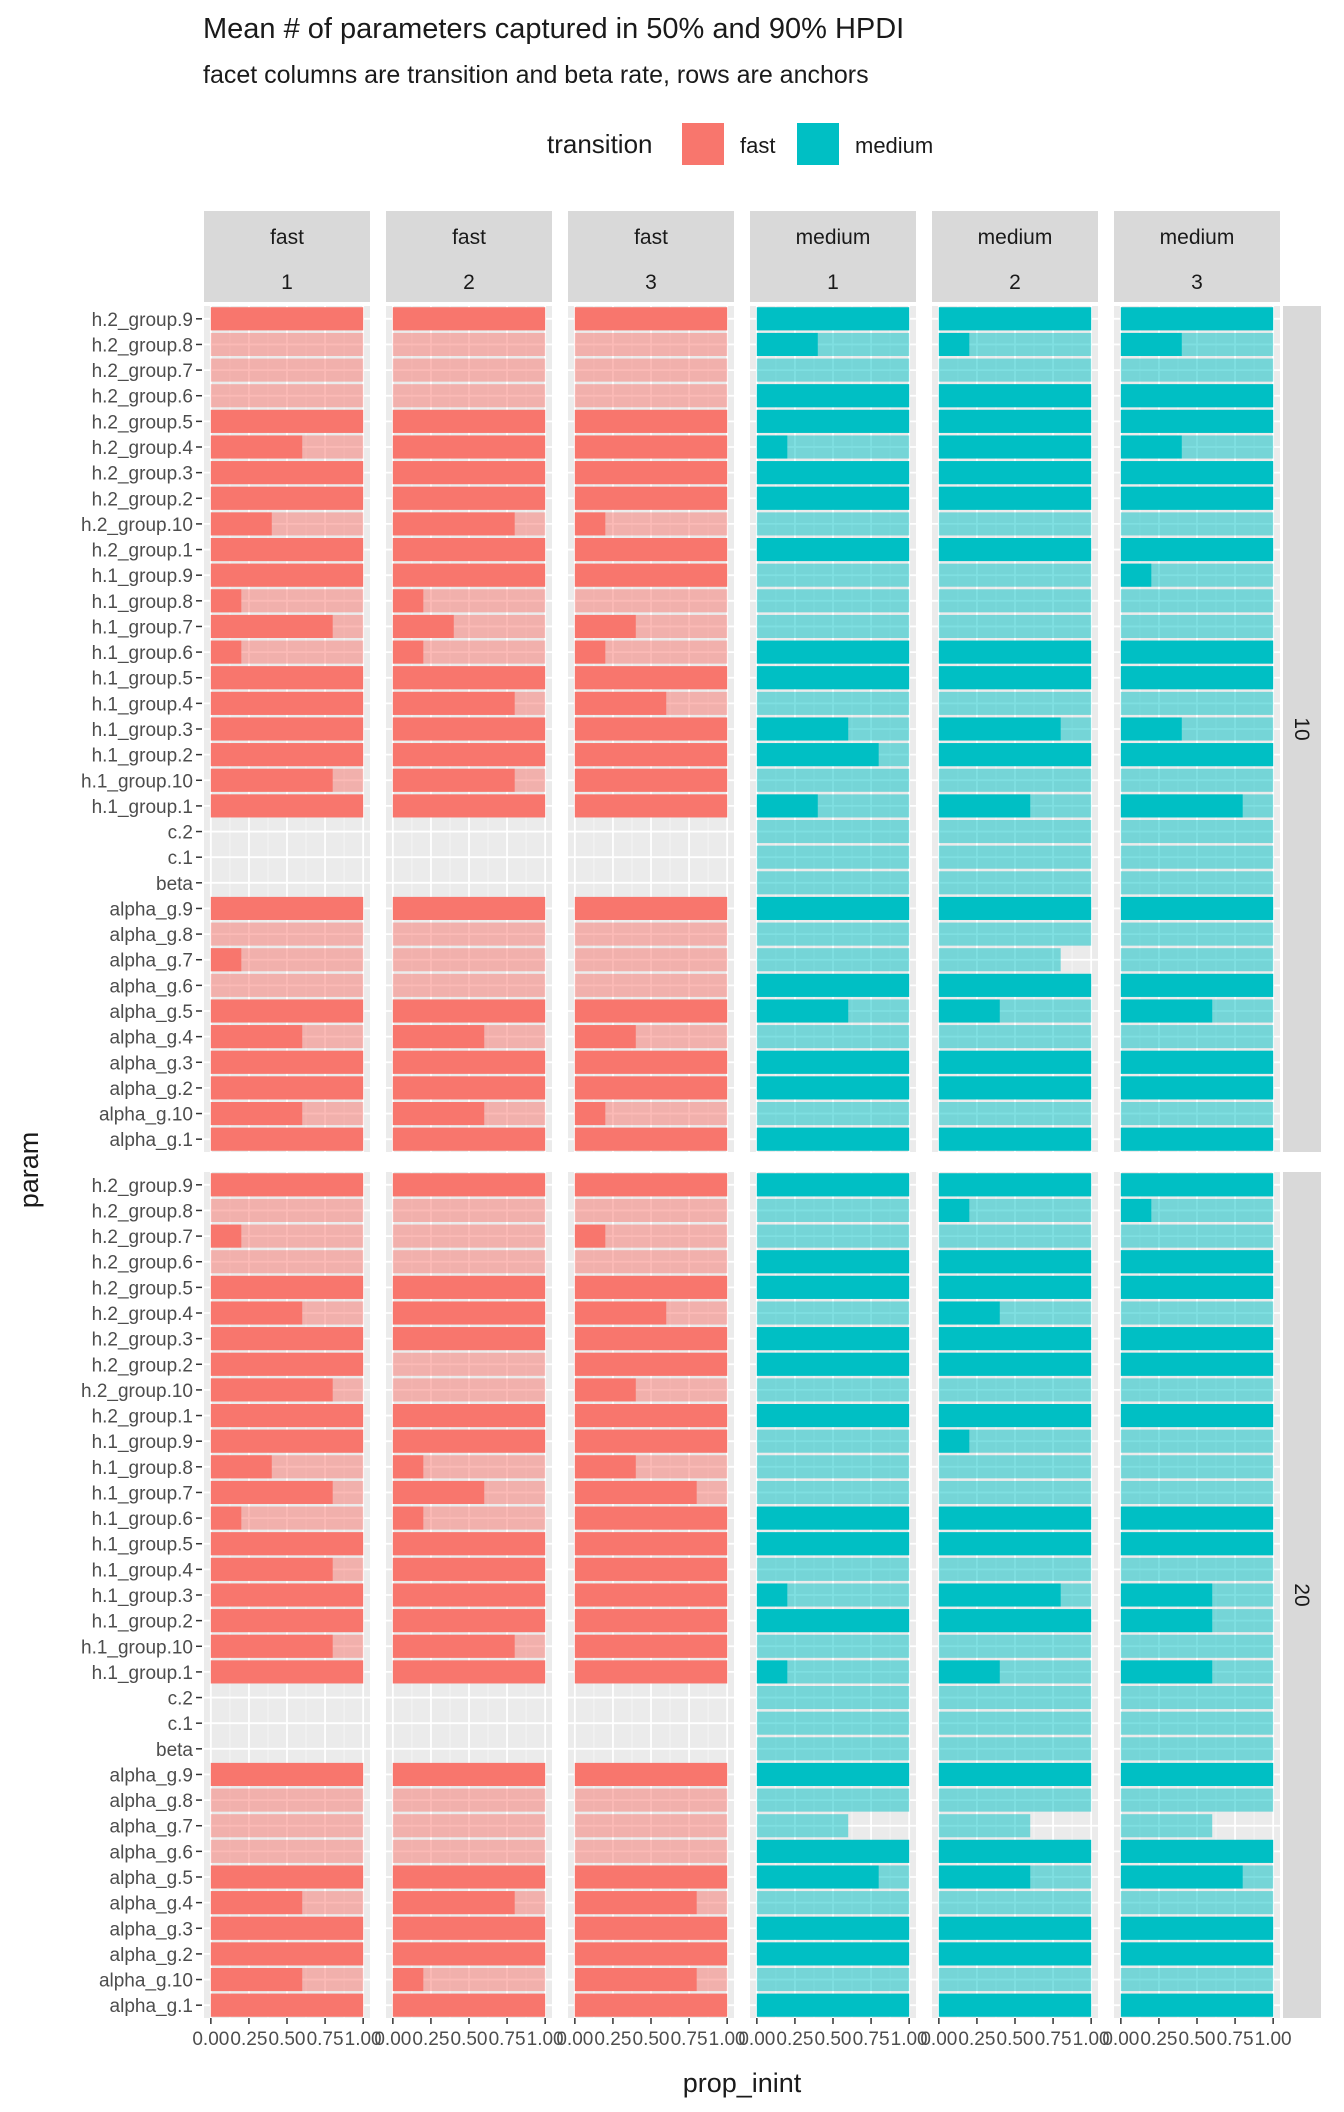 This screenshot has height=2112, width=1344. Describe the element at coordinates (1235, 2039) in the screenshot. I see `x-tick-label: 0.75` at that location.